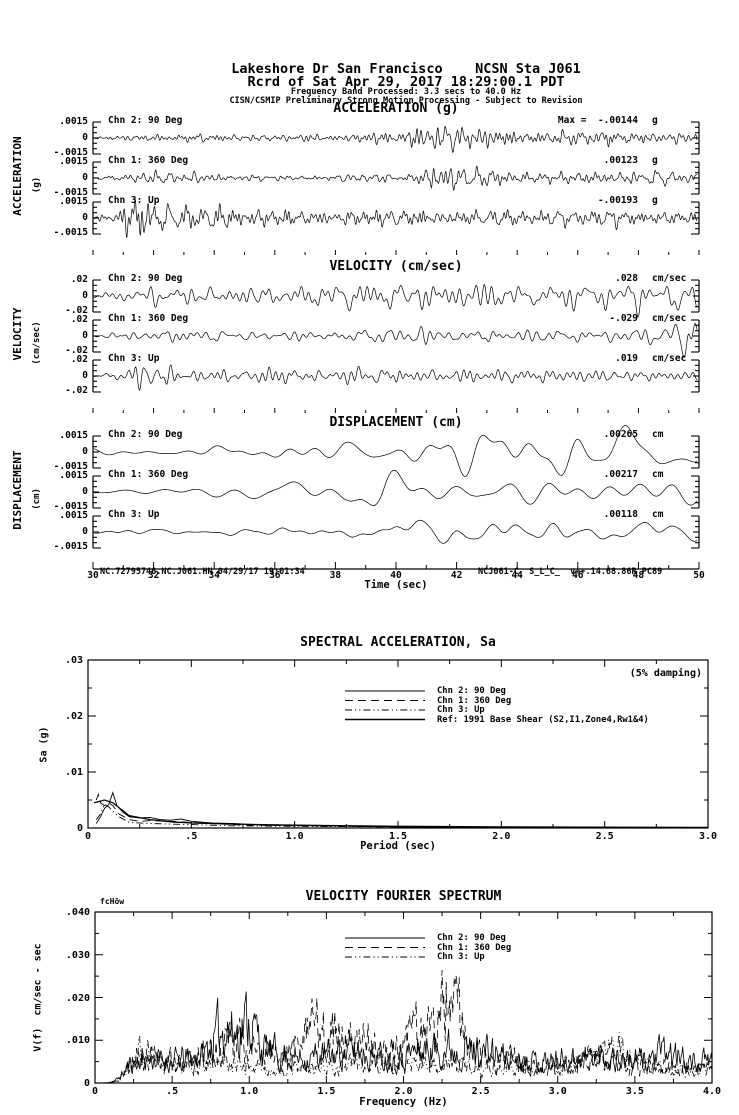 This screenshot has height=1115, width=739. Describe the element at coordinates (77, 998) in the screenshot. I see `fourier-ytick: .020` at that location.